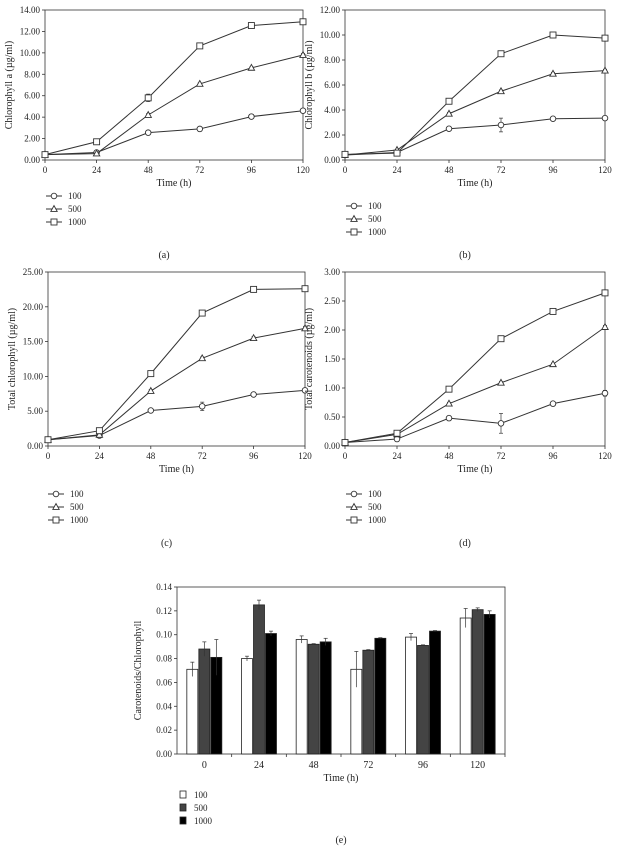 Image resolution: width=643 pixels, height=850 pixels. Describe the element at coordinates (163, 255) in the screenshot. I see `panel-label: (a)` at that location.